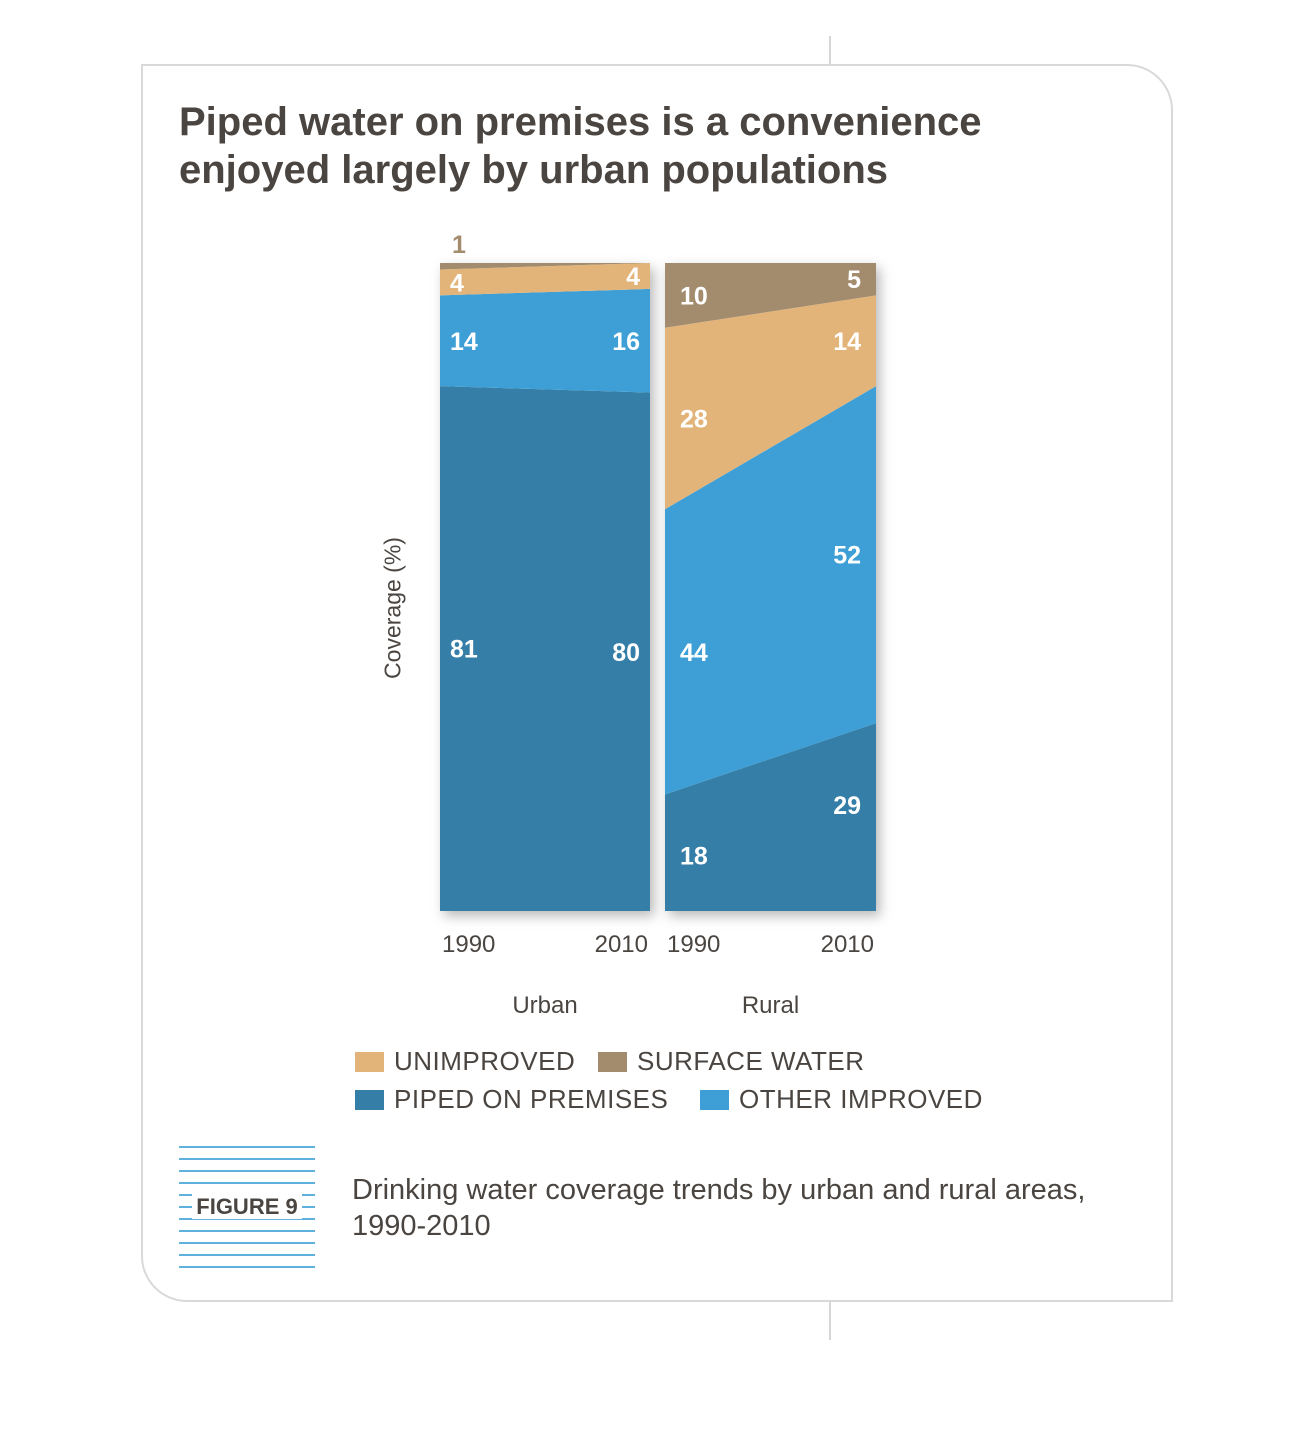 Image resolution: width=1310 pixels, height=1434 pixels. Describe the element at coordinates (830, 51) in the screenshot. I see `crop-mark-top` at that location.